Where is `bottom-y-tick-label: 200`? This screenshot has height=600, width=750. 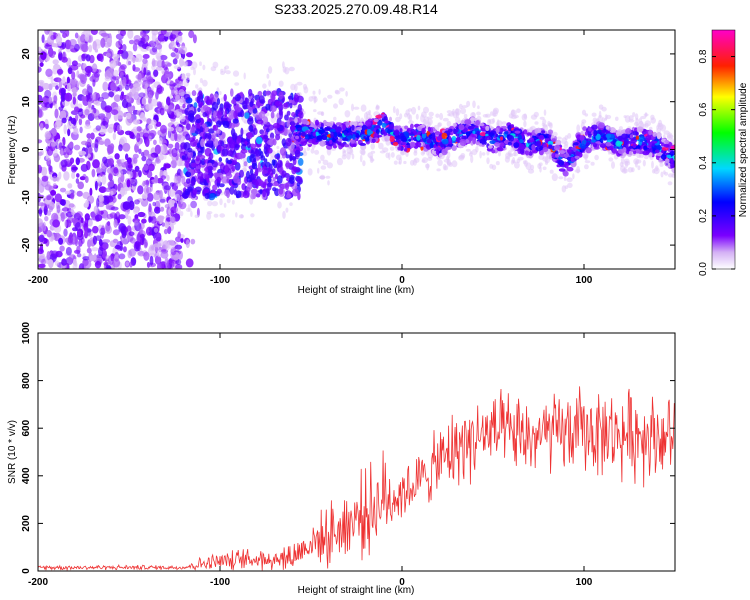 bottom-y-tick-label: 200 is located at coordinates (26, 523).